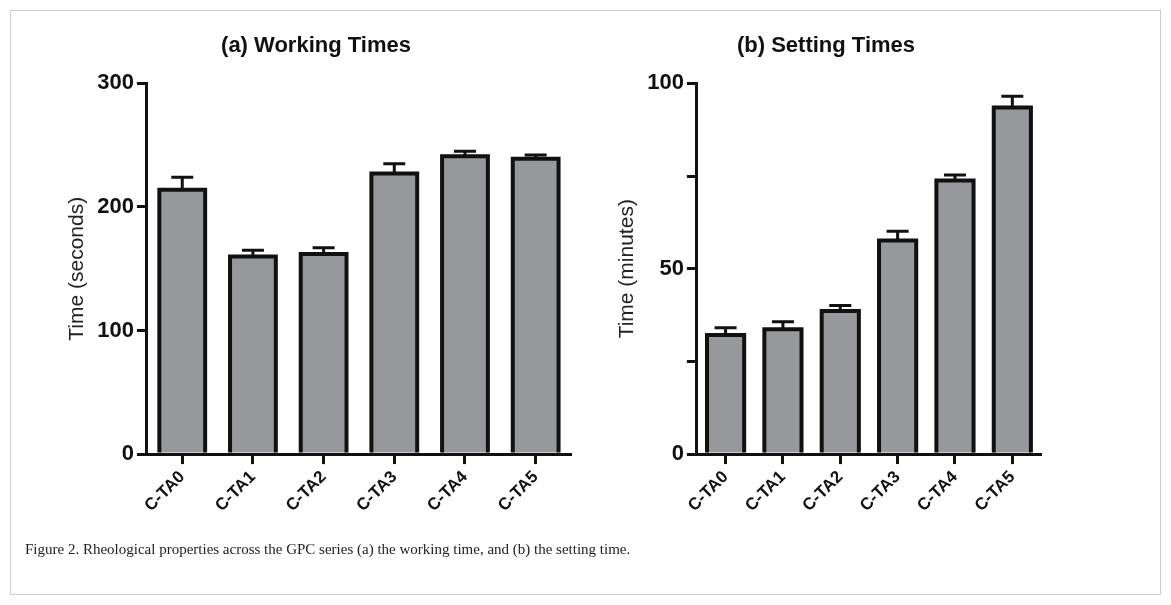 The image size is (1171, 605). Describe the element at coordinates (115, 82) in the screenshot. I see `y-tick-label: 300` at that location.